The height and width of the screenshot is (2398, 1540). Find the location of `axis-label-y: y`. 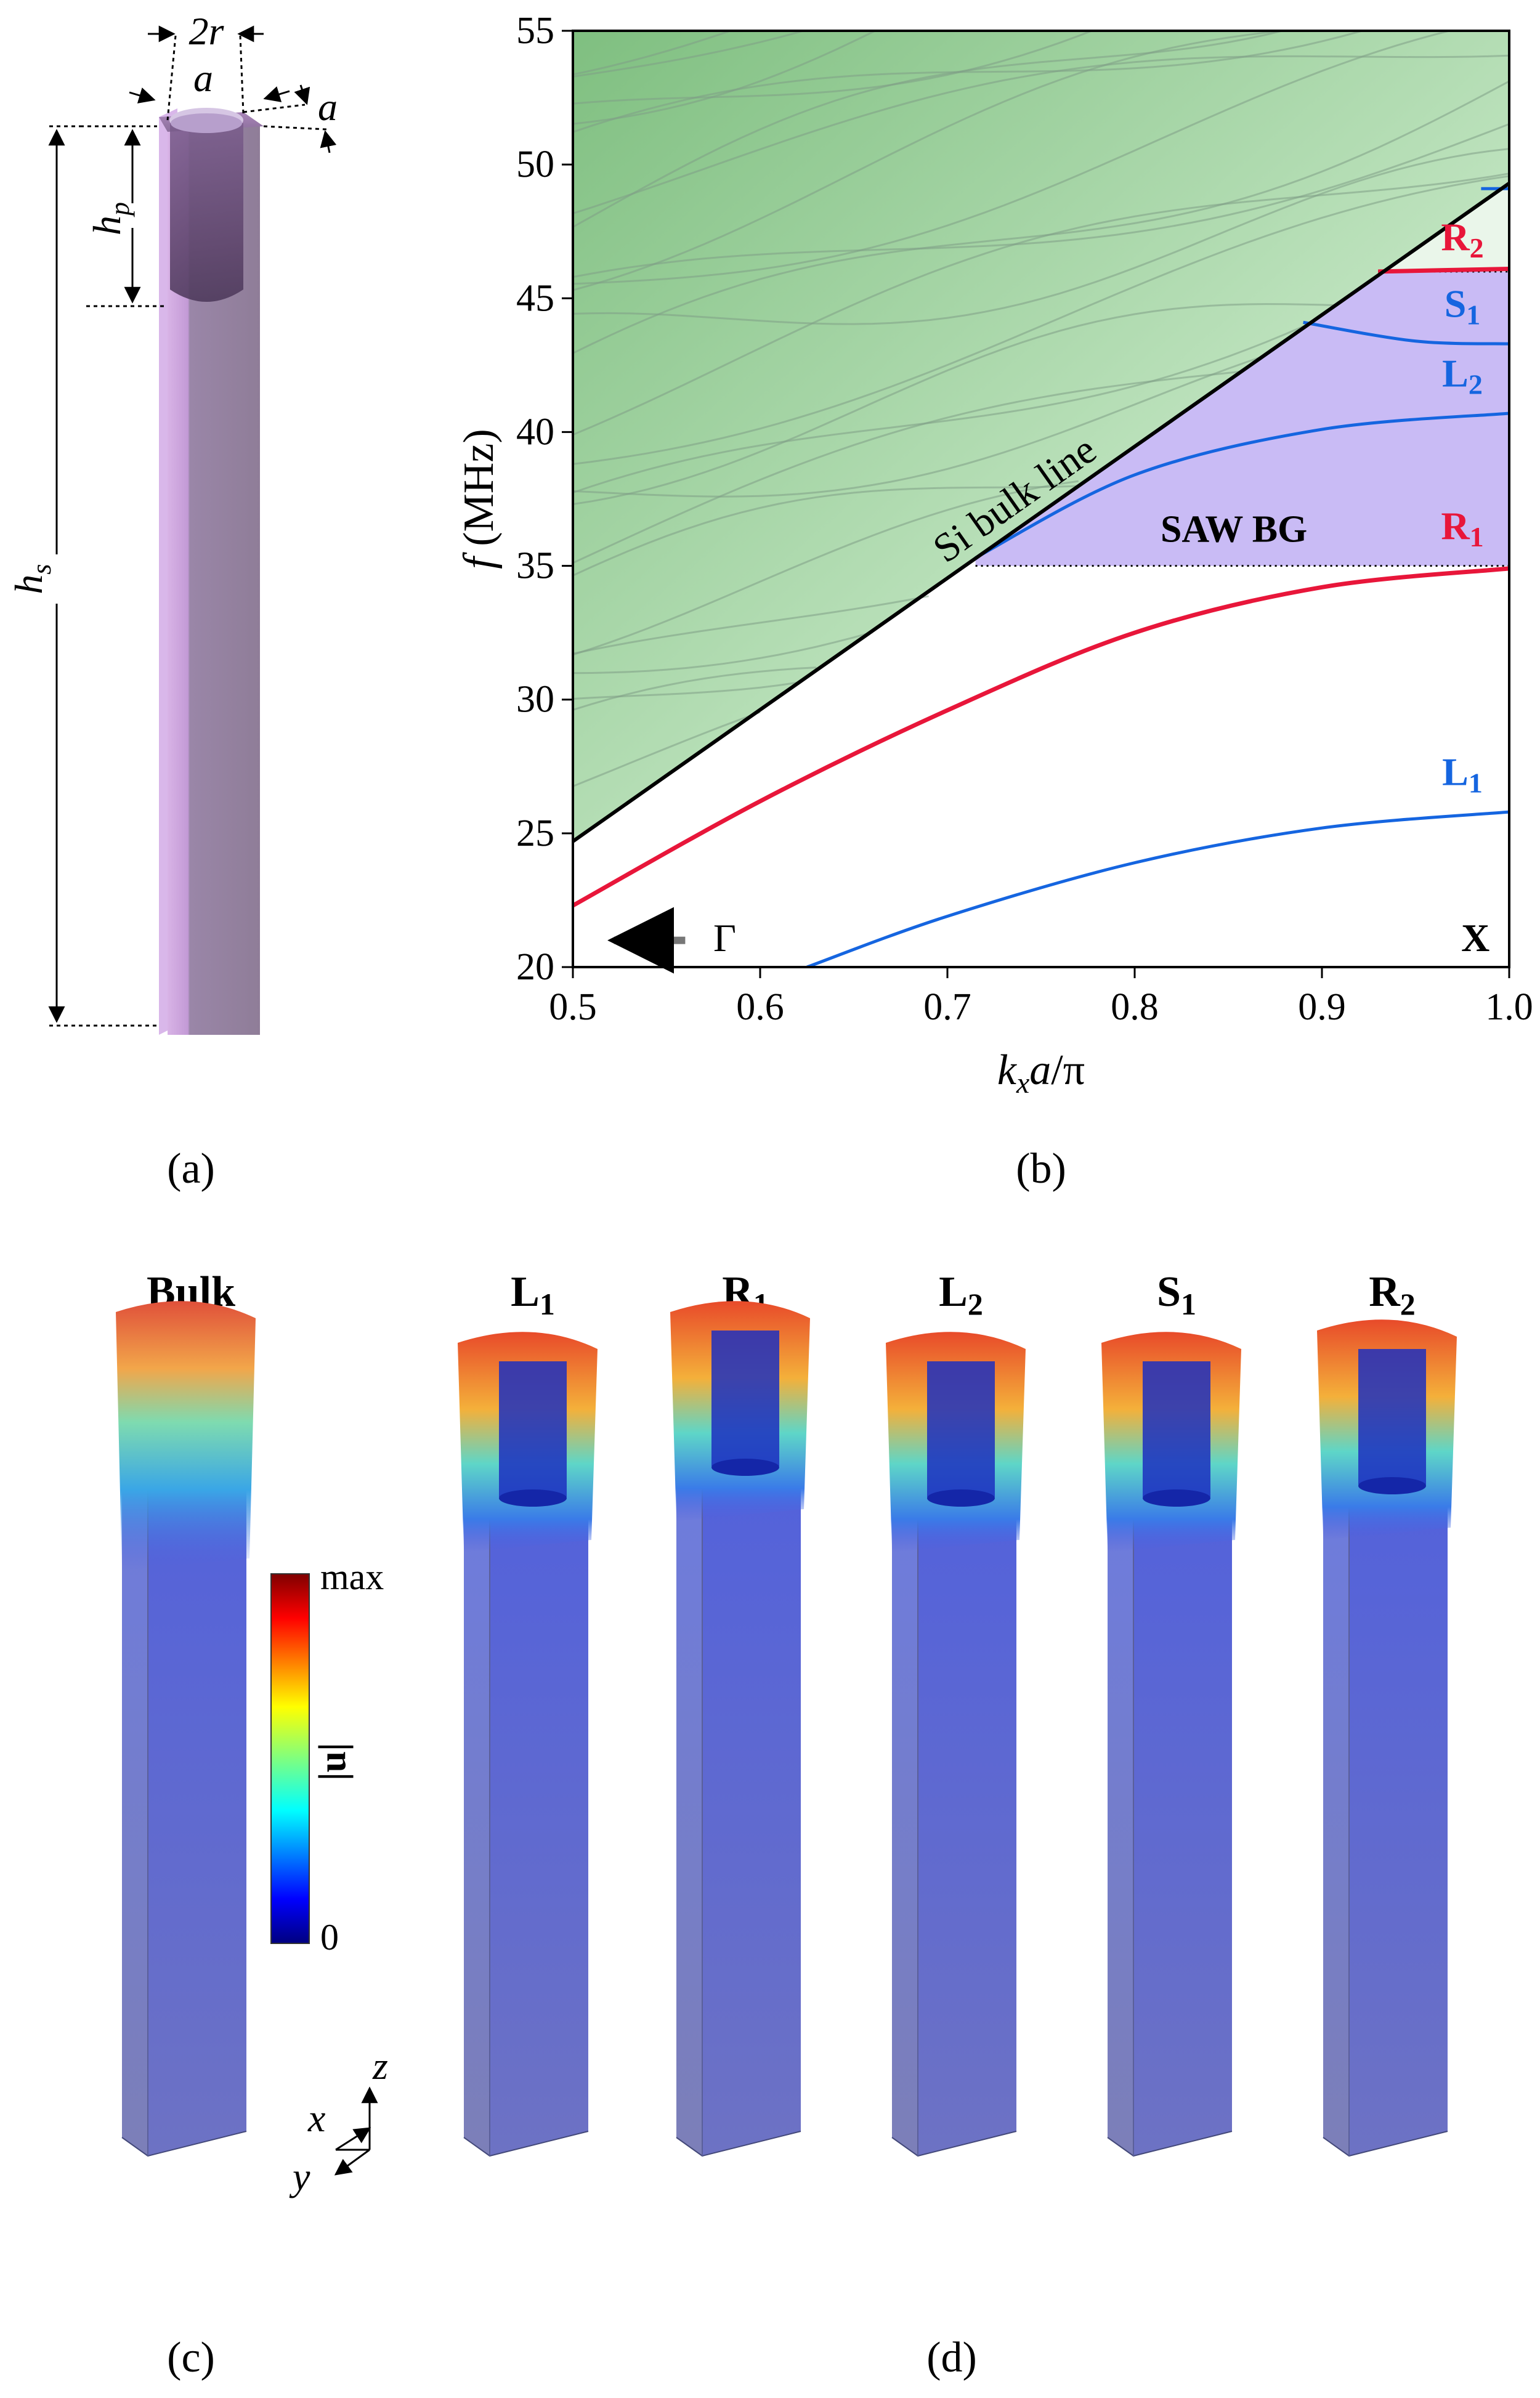

axis-label-y: y is located at coordinates (299, 2176).